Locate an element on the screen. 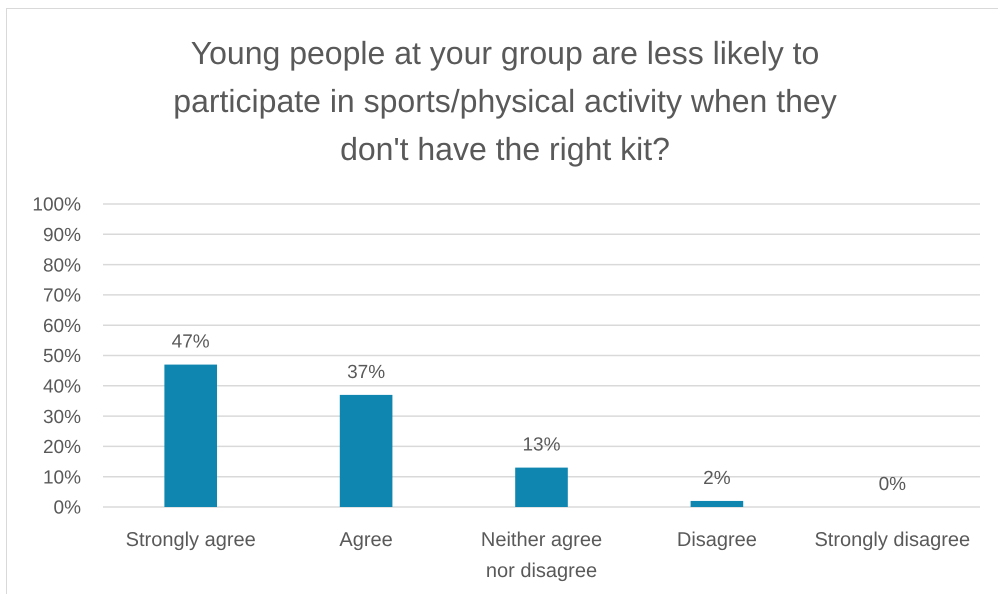 Image resolution: width=998 pixels, height=594 pixels. data-label: 47% is located at coordinates (191, 342).